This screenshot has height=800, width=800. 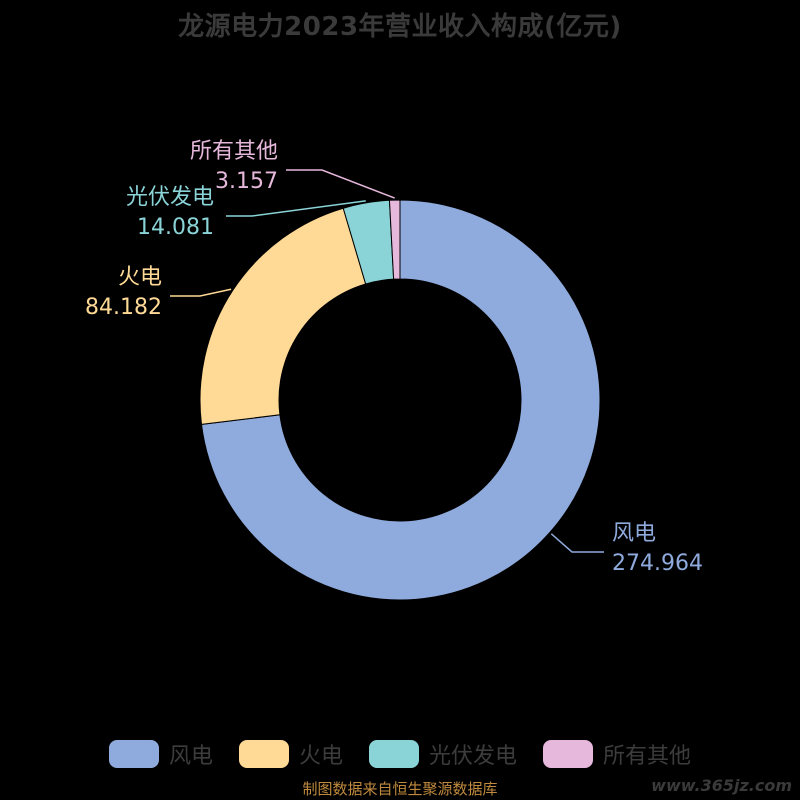 What do you see at coordinates (170, 197) in the screenshot?
I see `slice-name-label-solar: 光伏发电` at bounding box center [170, 197].